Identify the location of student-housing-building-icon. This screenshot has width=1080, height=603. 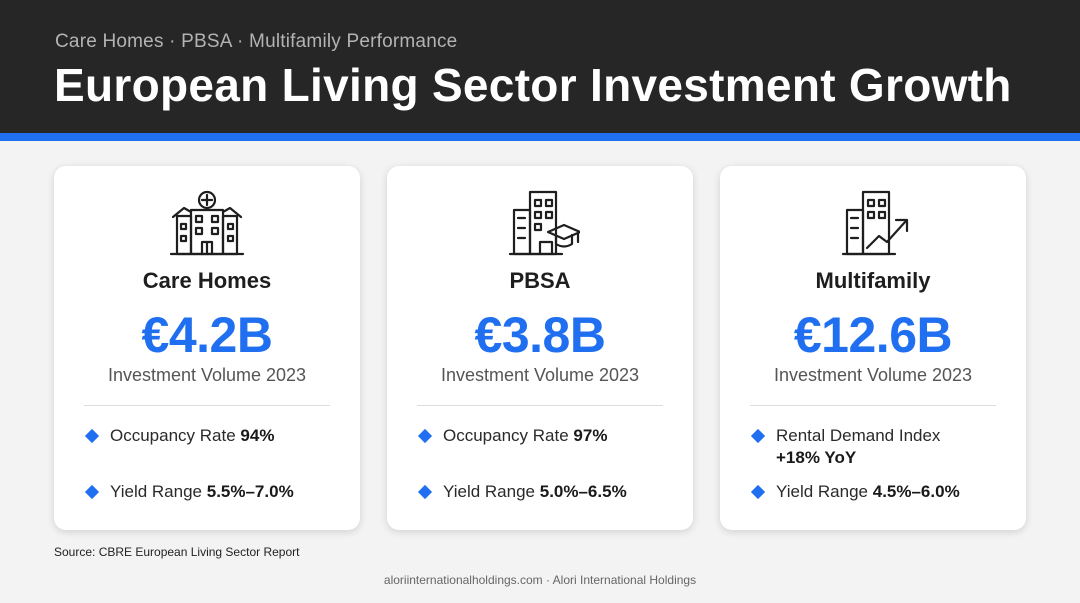
(541, 223).